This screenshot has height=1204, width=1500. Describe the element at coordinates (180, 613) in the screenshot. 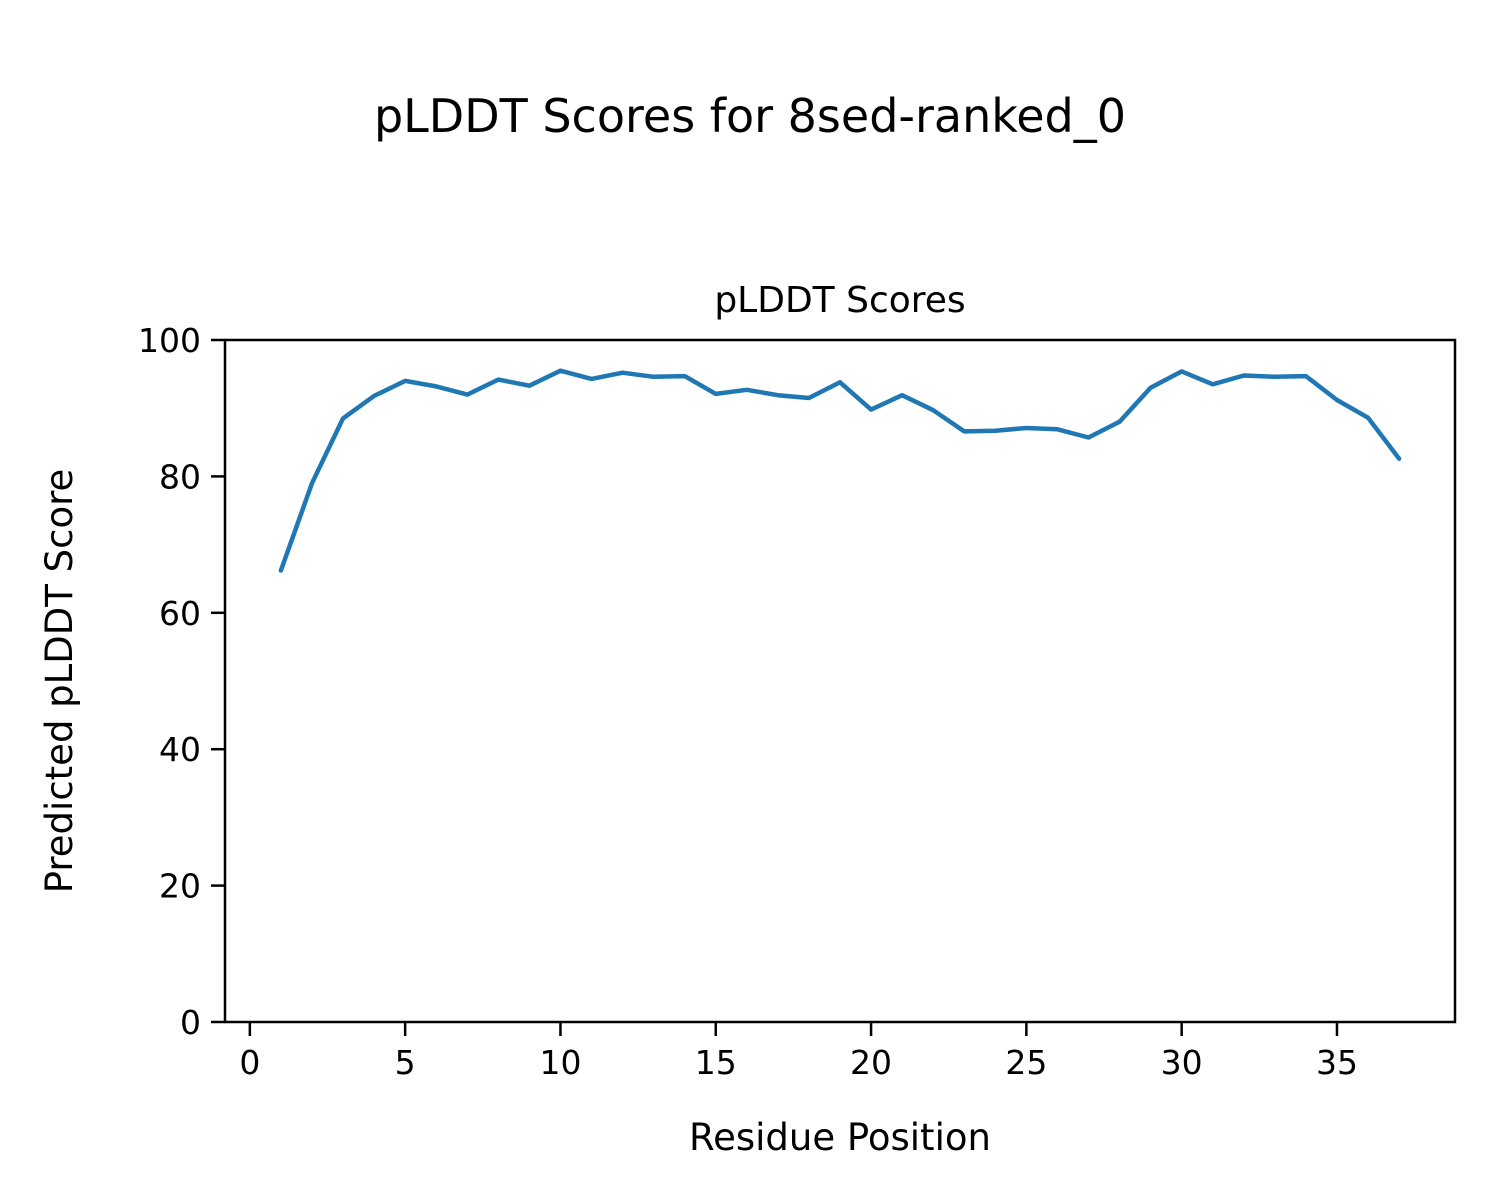

I see `y-tick-label: 60` at that location.